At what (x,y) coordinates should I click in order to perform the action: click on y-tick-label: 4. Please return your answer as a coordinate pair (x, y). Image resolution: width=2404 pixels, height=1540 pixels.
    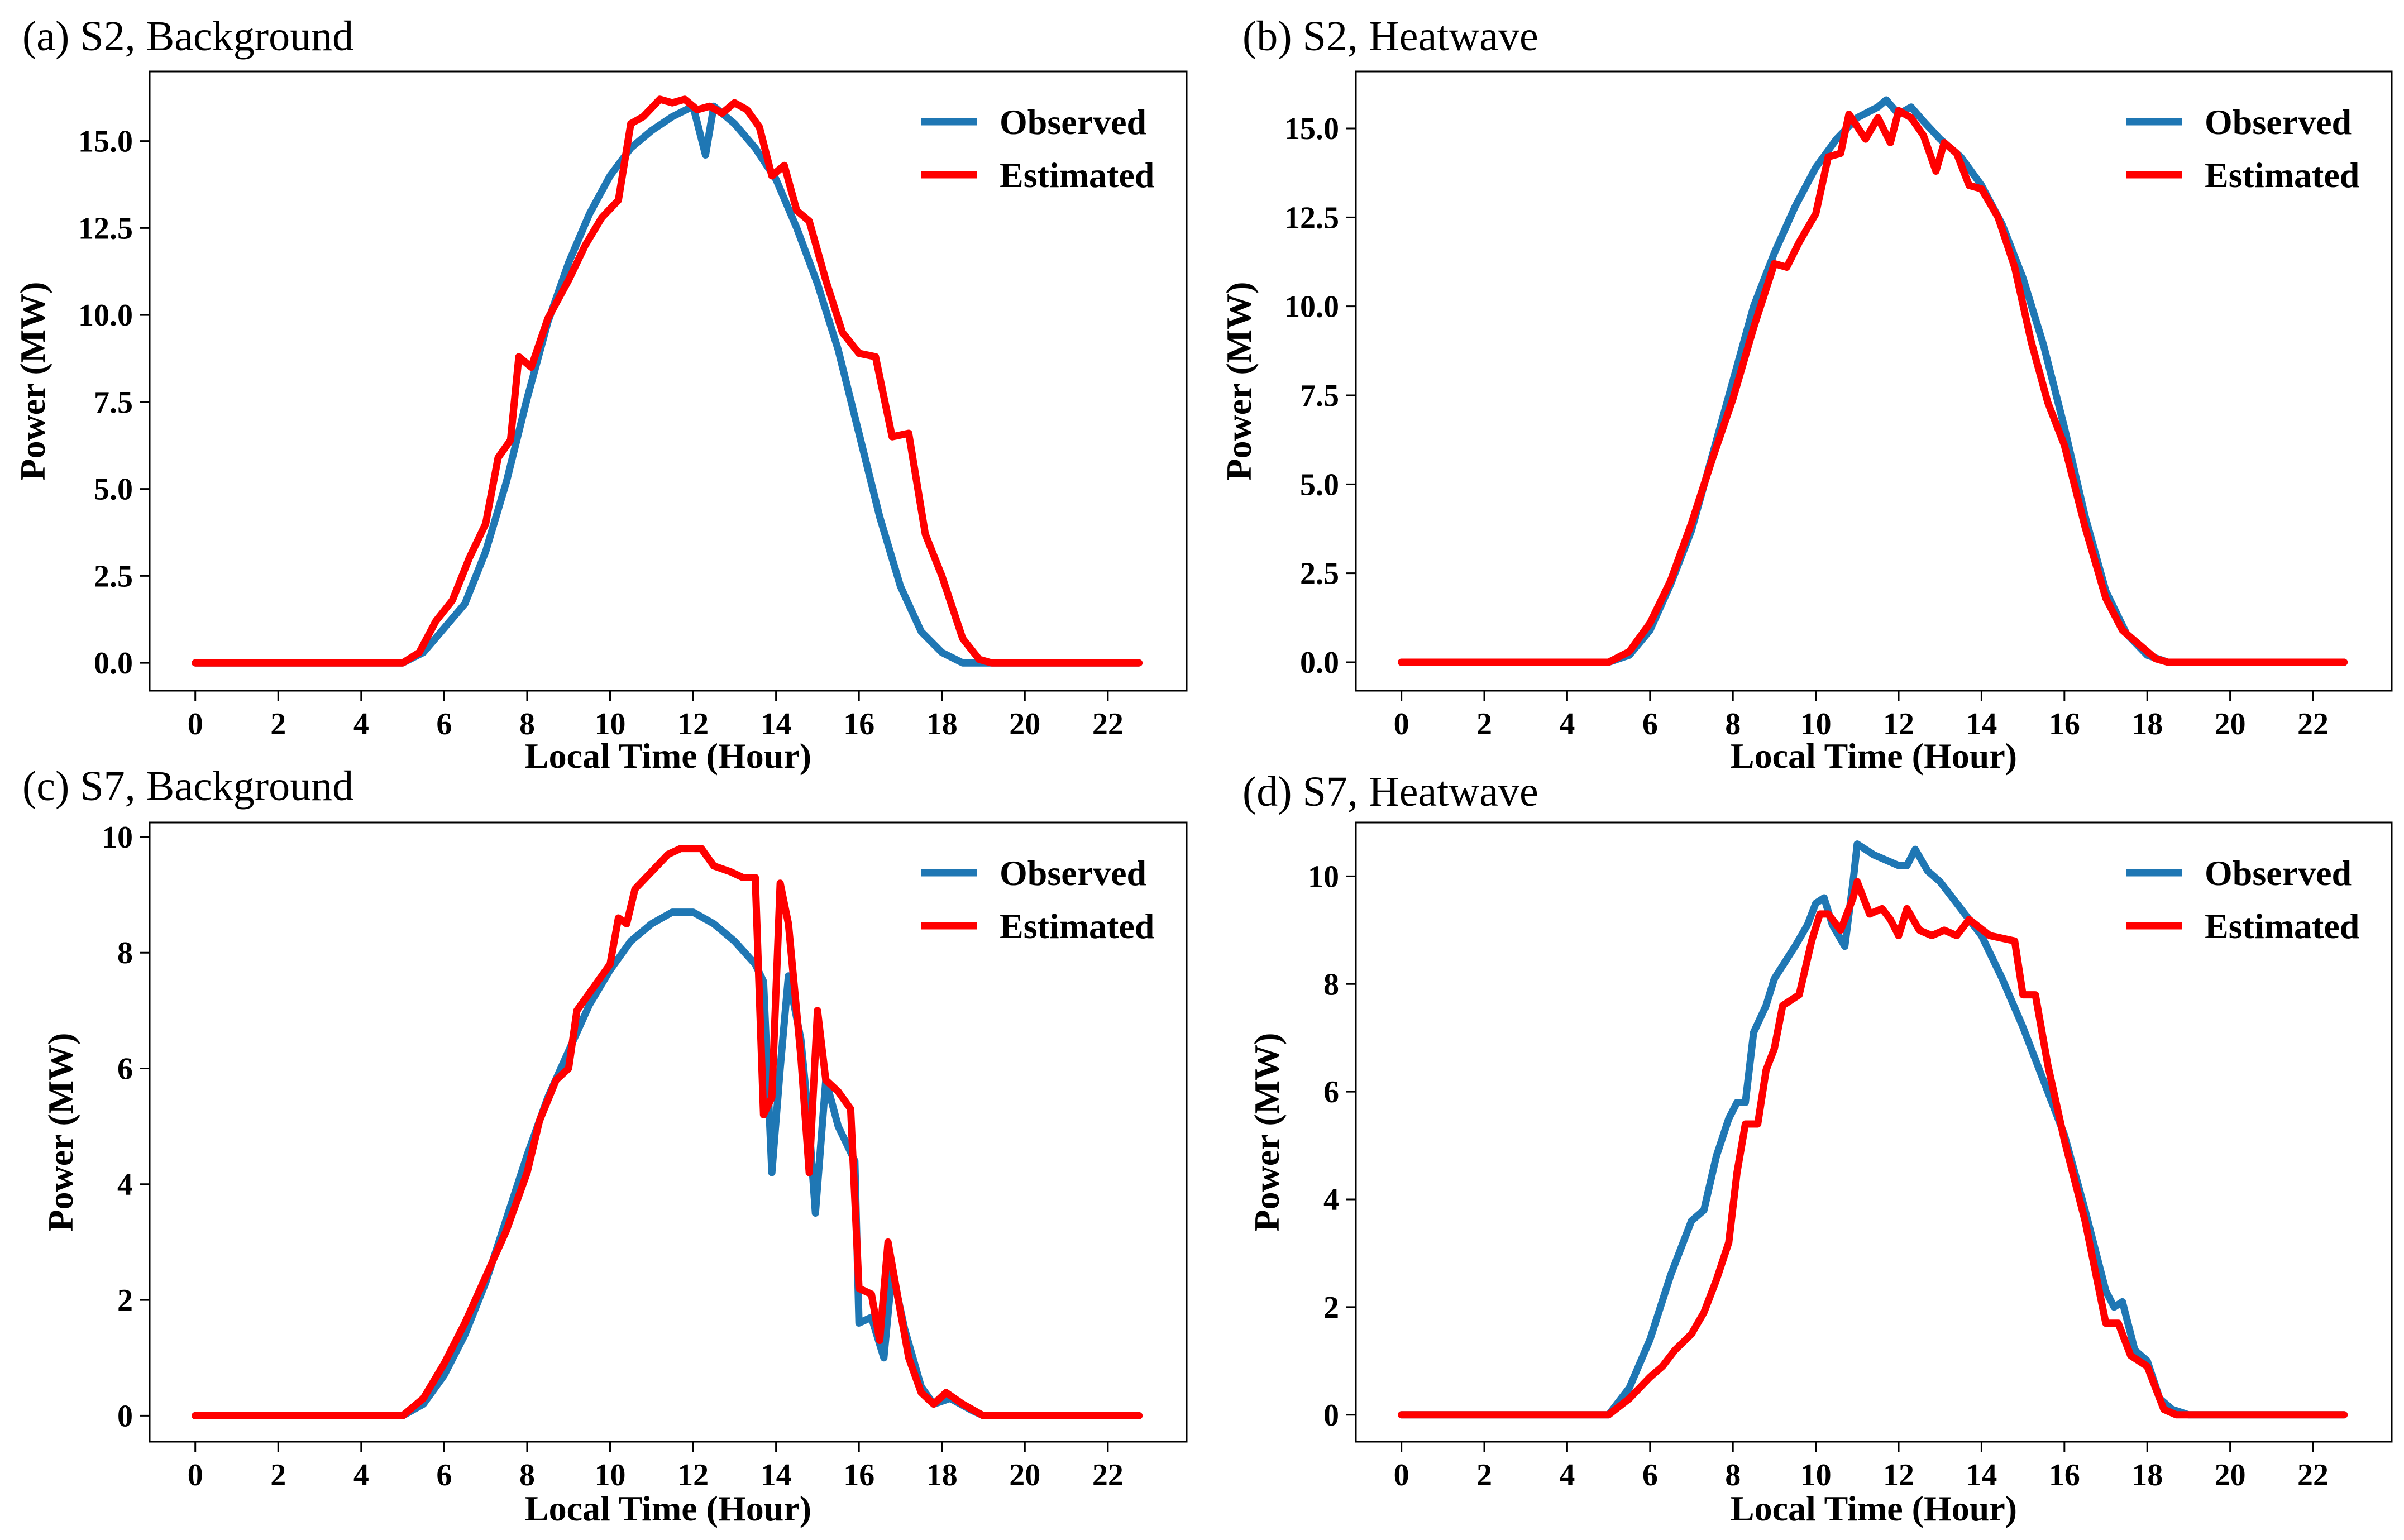
    Looking at the image, I should click on (125, 1185).